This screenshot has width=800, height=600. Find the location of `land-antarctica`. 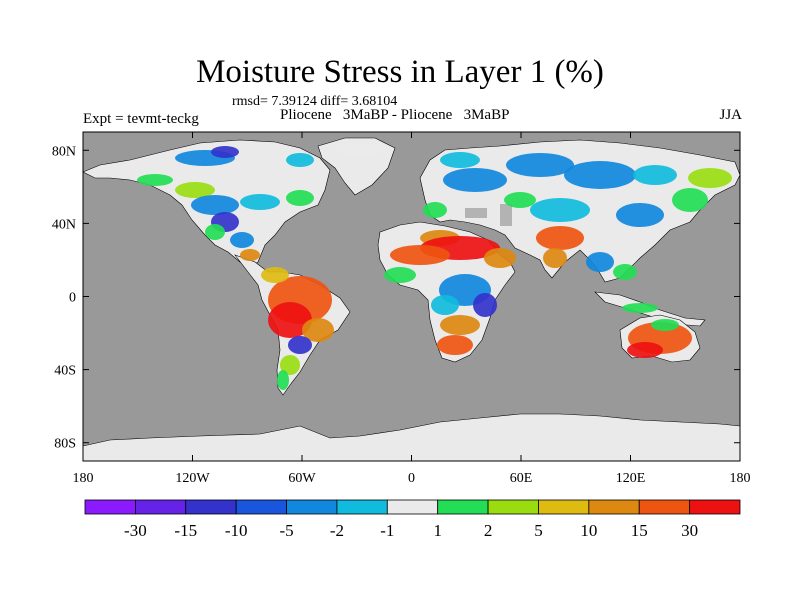

land-antarctica is located at coordinates (411, 437).